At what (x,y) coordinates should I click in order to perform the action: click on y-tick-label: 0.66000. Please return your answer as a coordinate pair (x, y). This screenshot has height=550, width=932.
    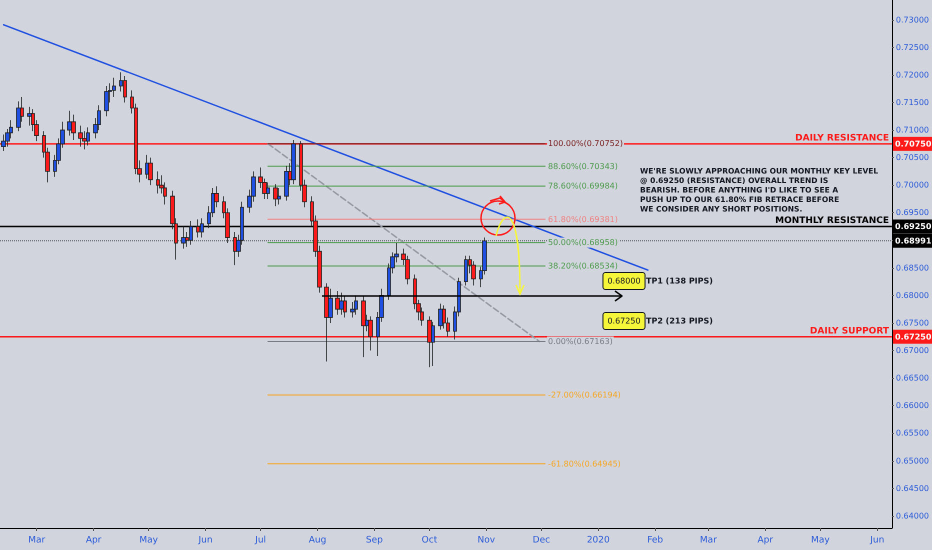
    Looking at the image, I should click on (913, 405).